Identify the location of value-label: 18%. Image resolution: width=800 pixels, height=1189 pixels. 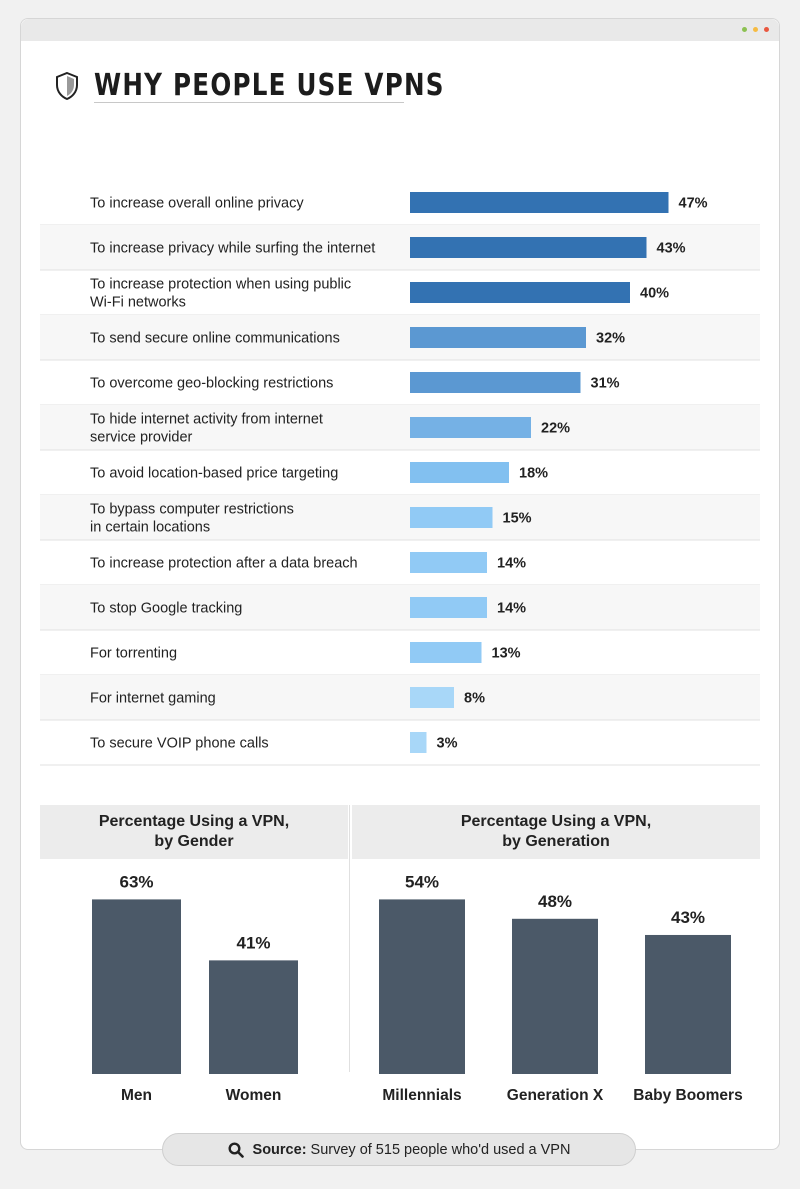
(533, 474).